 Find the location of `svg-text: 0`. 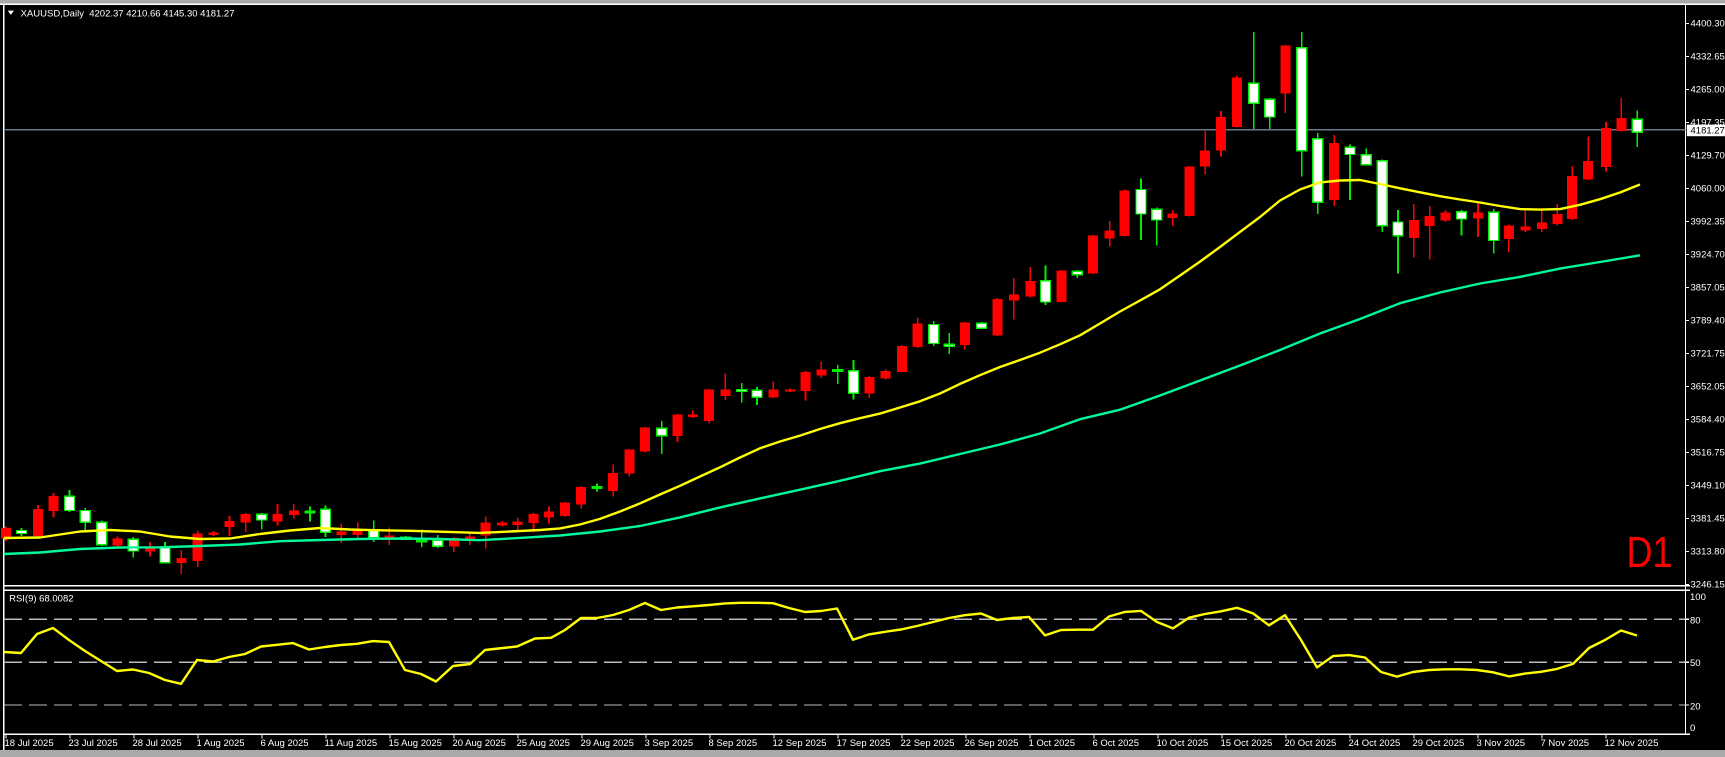

svg-text: 0 is located at coordinates (1692, 728).